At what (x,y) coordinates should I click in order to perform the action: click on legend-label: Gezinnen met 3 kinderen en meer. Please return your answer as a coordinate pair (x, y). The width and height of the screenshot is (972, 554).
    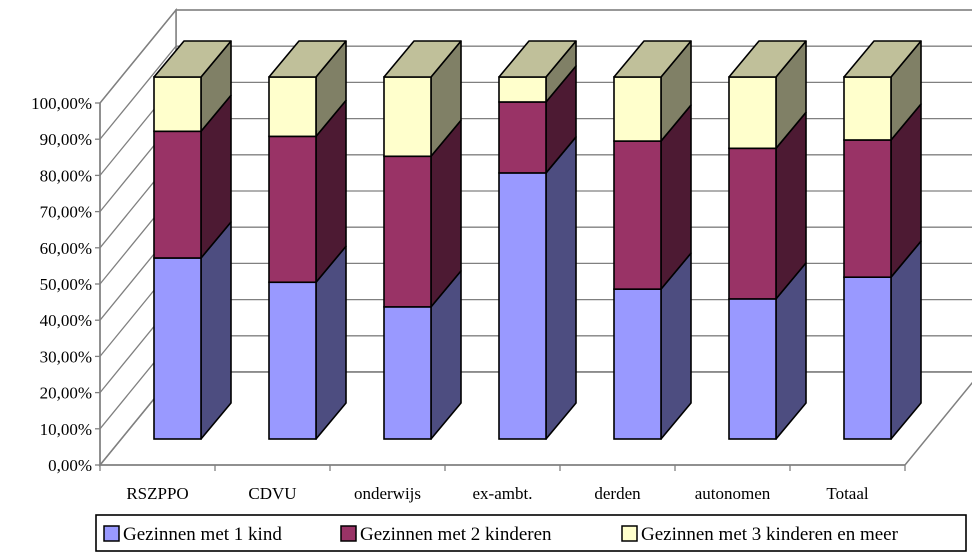
    Looking at the image, I should click on (770, 534).